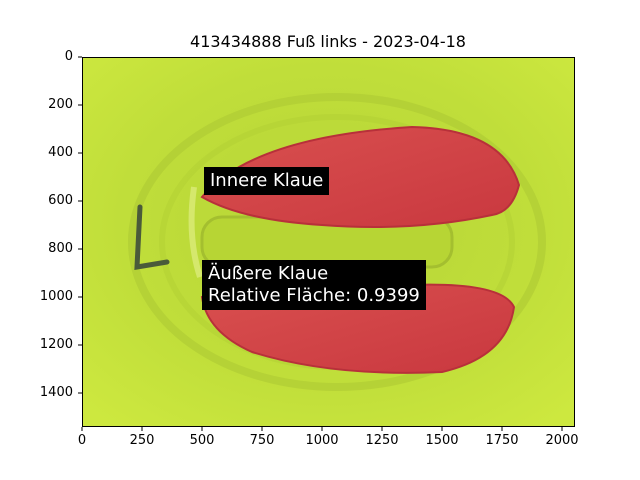 The image size is (640, 480). What do you see at coordinates (314, 295) in the screenshot?
I see `relative-area-text: Relative Fläche: 0.9399` at bounding box center [314, 295].